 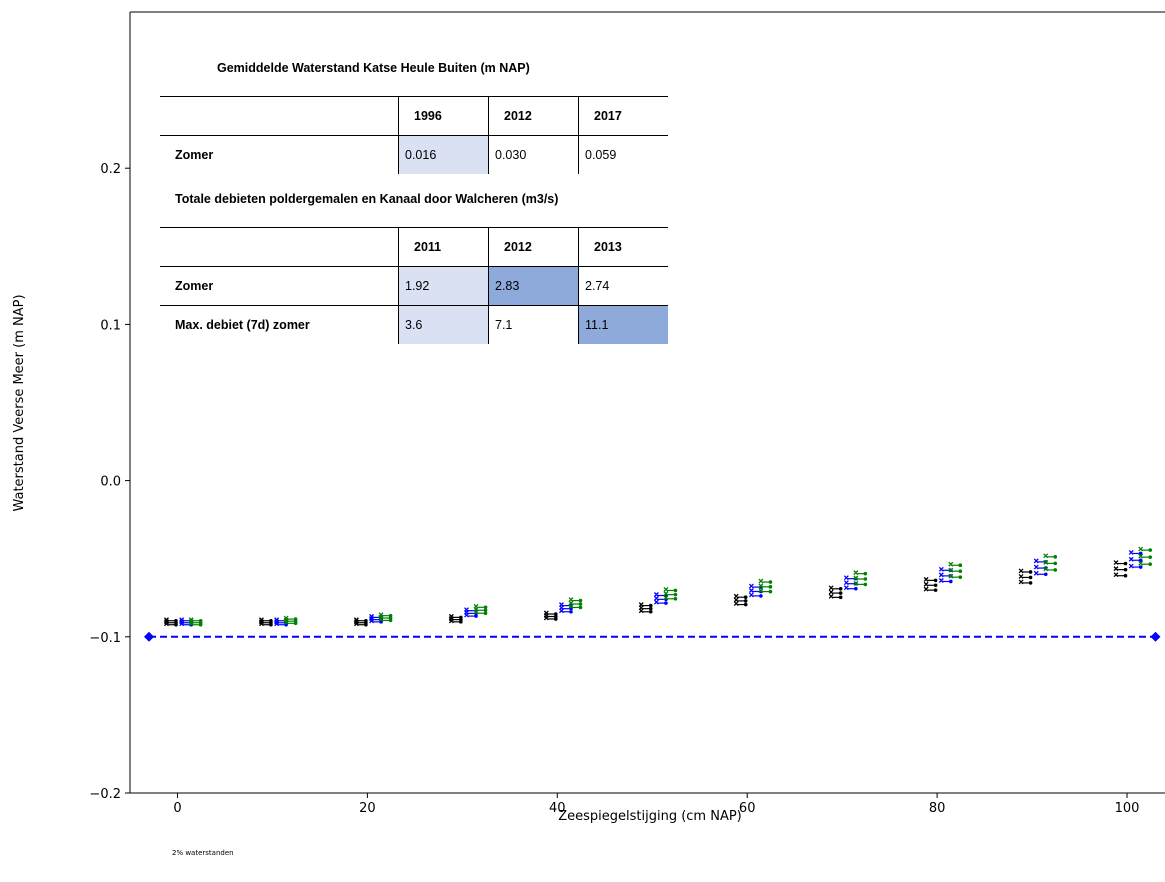 What do you see at coordinates (443, 286) in the screenshot?
I see `table2-cell: 1.92` at bounding box center [443, 286].